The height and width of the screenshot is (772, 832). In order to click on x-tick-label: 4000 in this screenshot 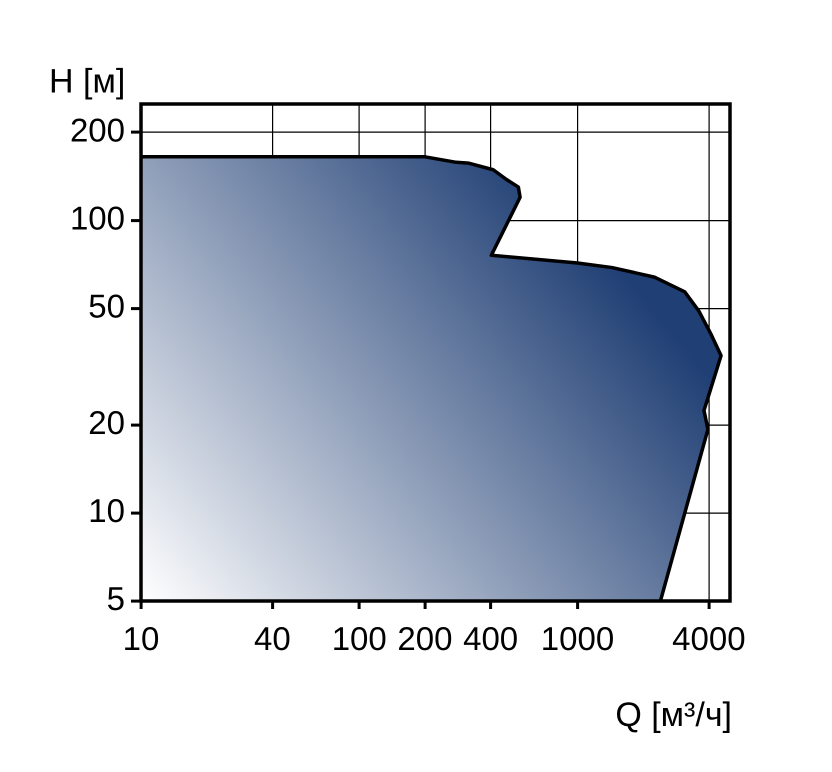, I will do `click(709, 638)`.